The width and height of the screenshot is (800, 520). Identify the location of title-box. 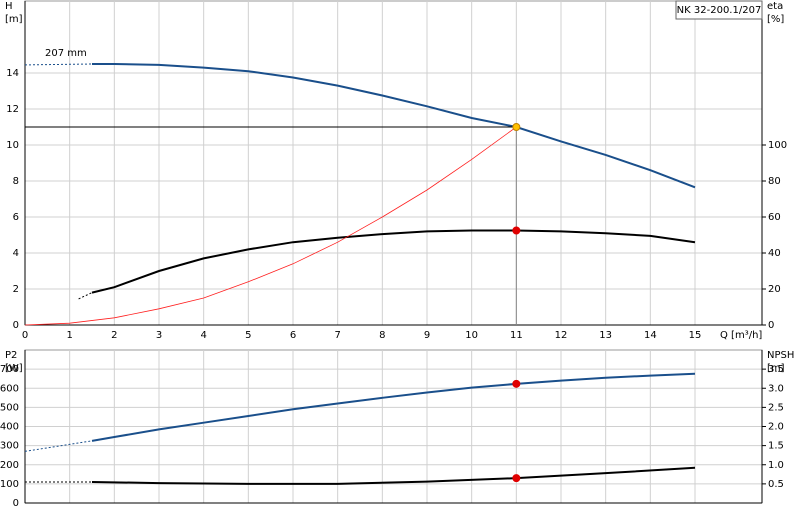
(719, 10).